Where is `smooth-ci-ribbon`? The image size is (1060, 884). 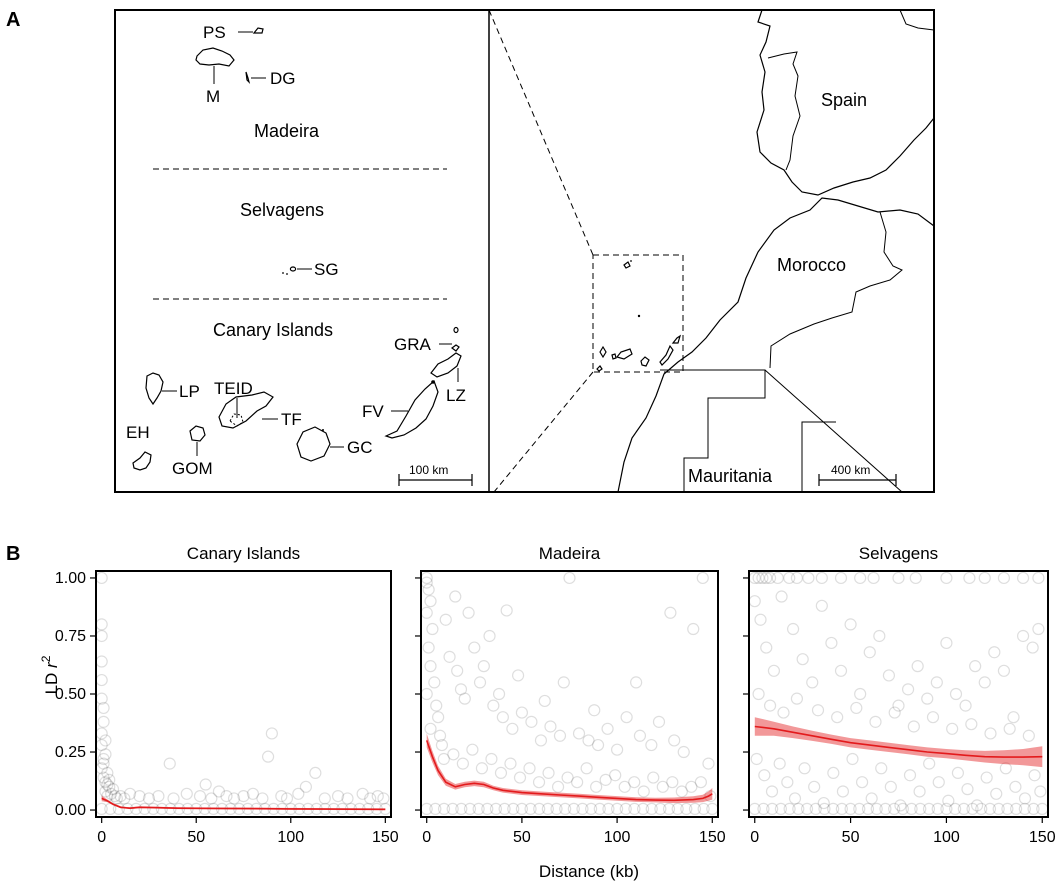 smooth-ci-ribbon is located at coordinates (898, 742).